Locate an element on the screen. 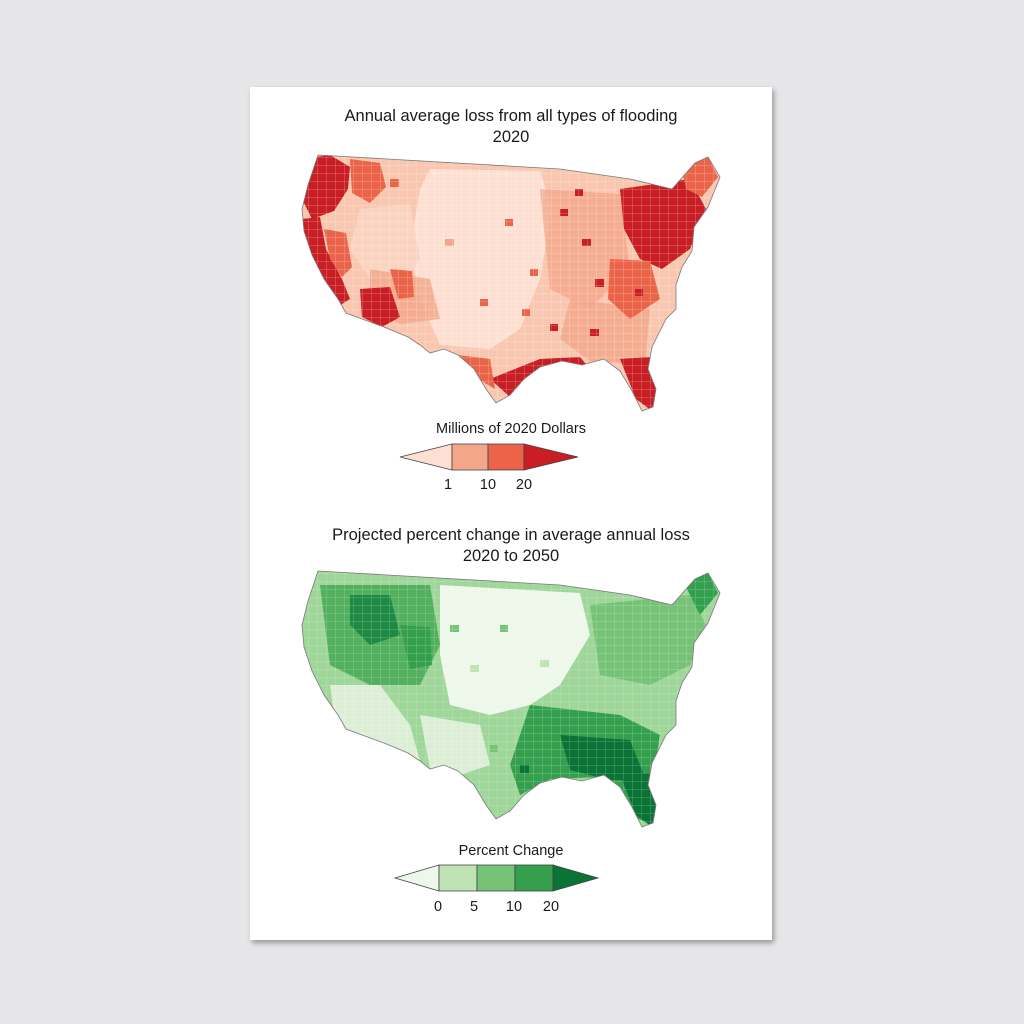 This screenshot has height=1024, width=1024. loss-map-title-line2: 2020 is located at coordinates (511, 137).